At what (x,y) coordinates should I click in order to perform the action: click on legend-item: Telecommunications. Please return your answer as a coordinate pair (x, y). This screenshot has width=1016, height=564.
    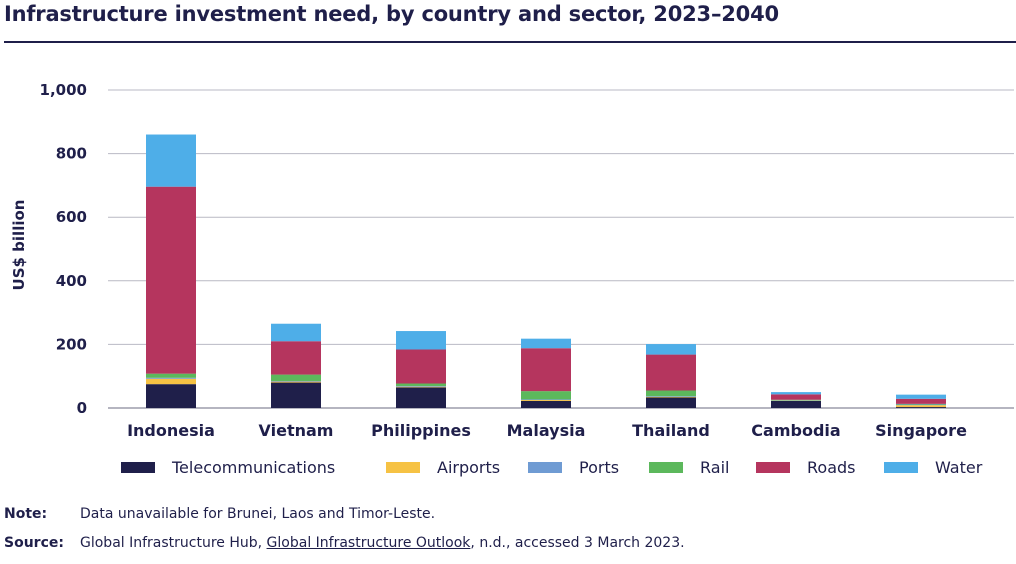
    Looking at the image, I should click on (228, 467).